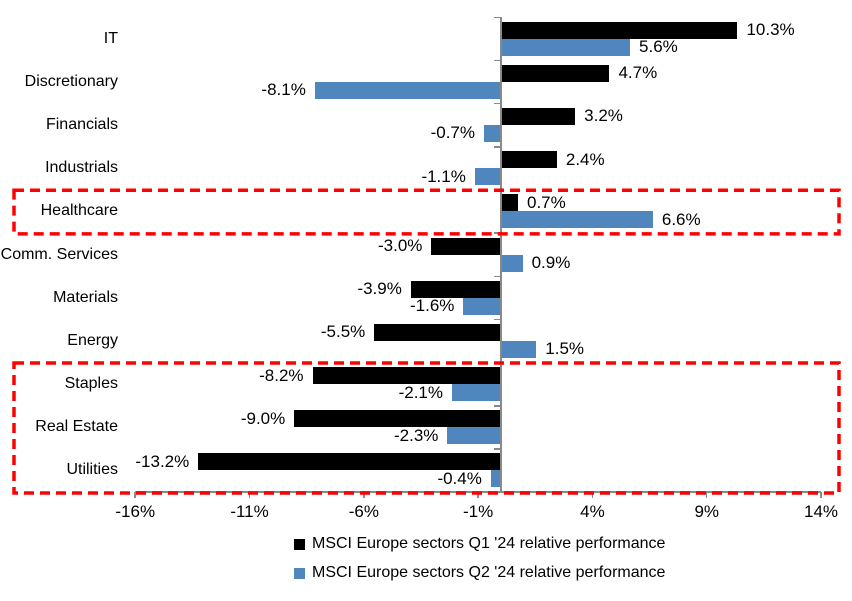 This screenshot has height=601, width=852. I want to click on data-label-q2-healthcare: 6.6%, so click(681, 219).